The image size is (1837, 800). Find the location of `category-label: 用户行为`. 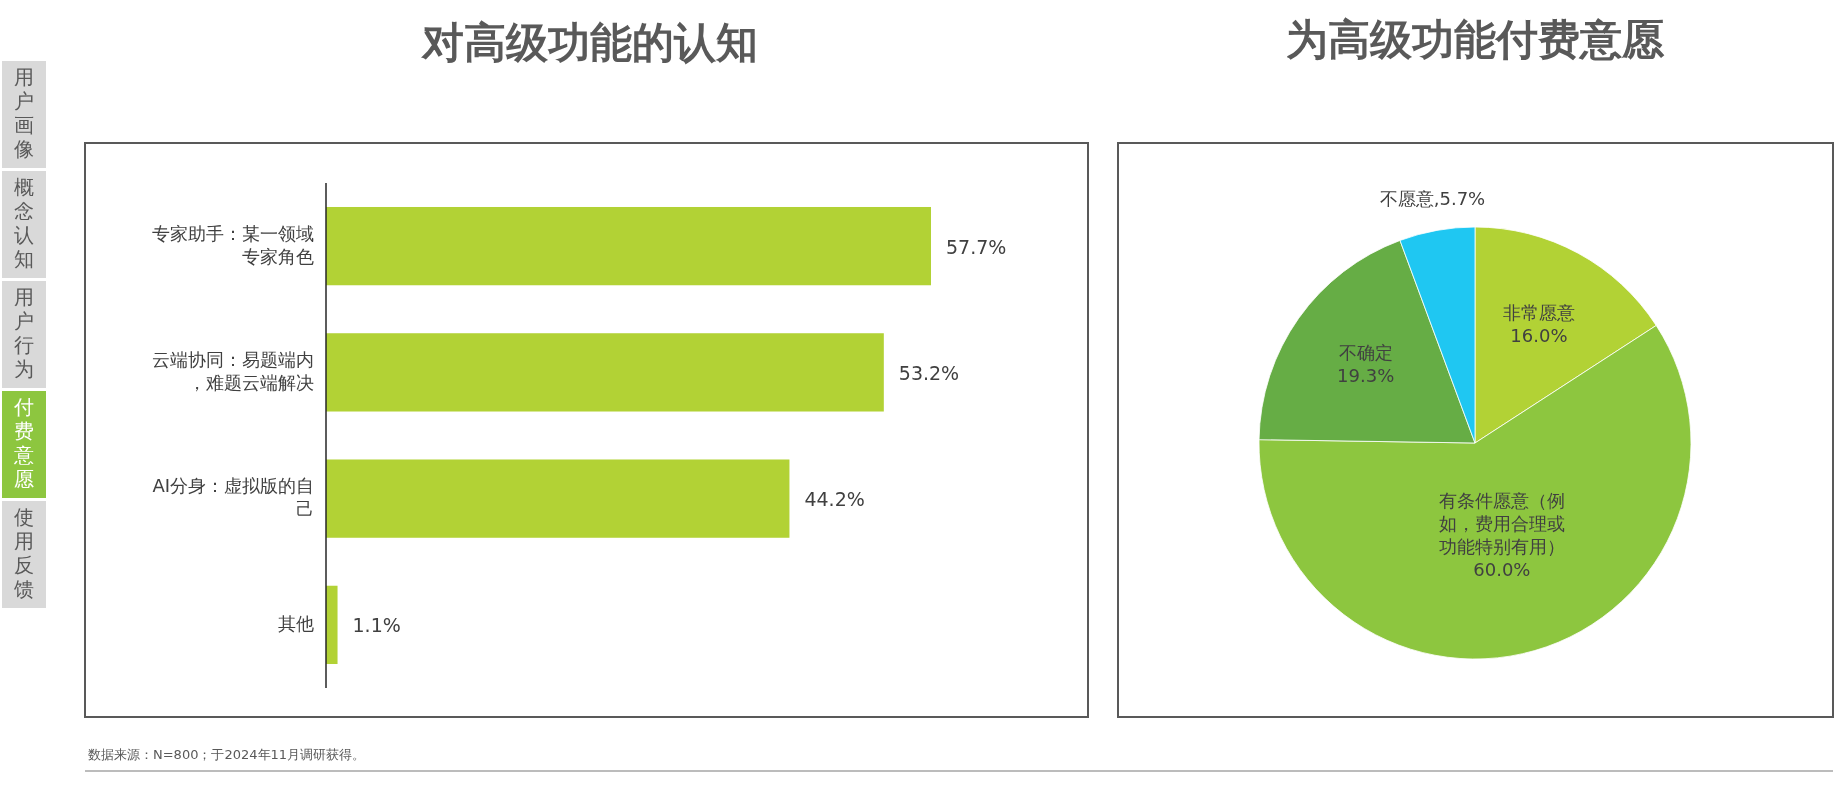

category-label: 用户行为 is located at coordinates (24, 333).